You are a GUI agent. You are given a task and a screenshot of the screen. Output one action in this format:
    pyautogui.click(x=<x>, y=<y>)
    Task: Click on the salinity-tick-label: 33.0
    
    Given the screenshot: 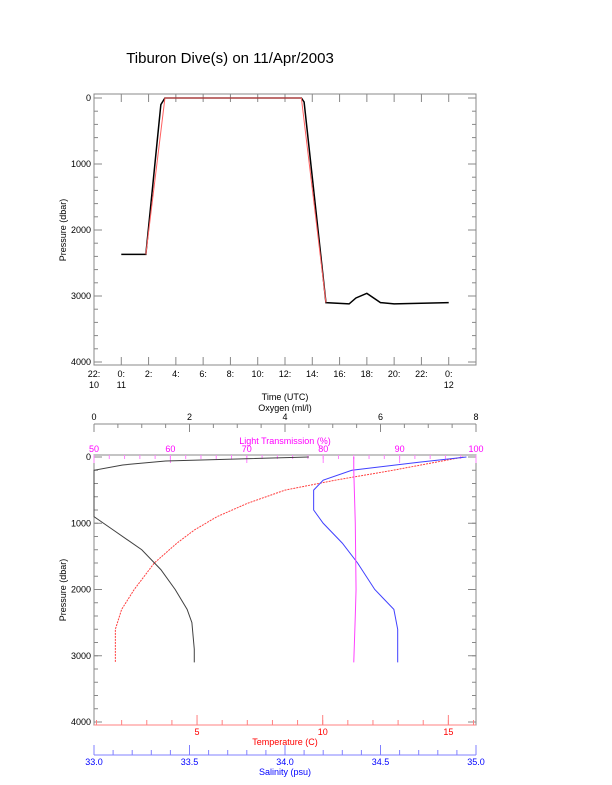 What is the action you would take?
    pyautogui.click(x=94, y=762)
    